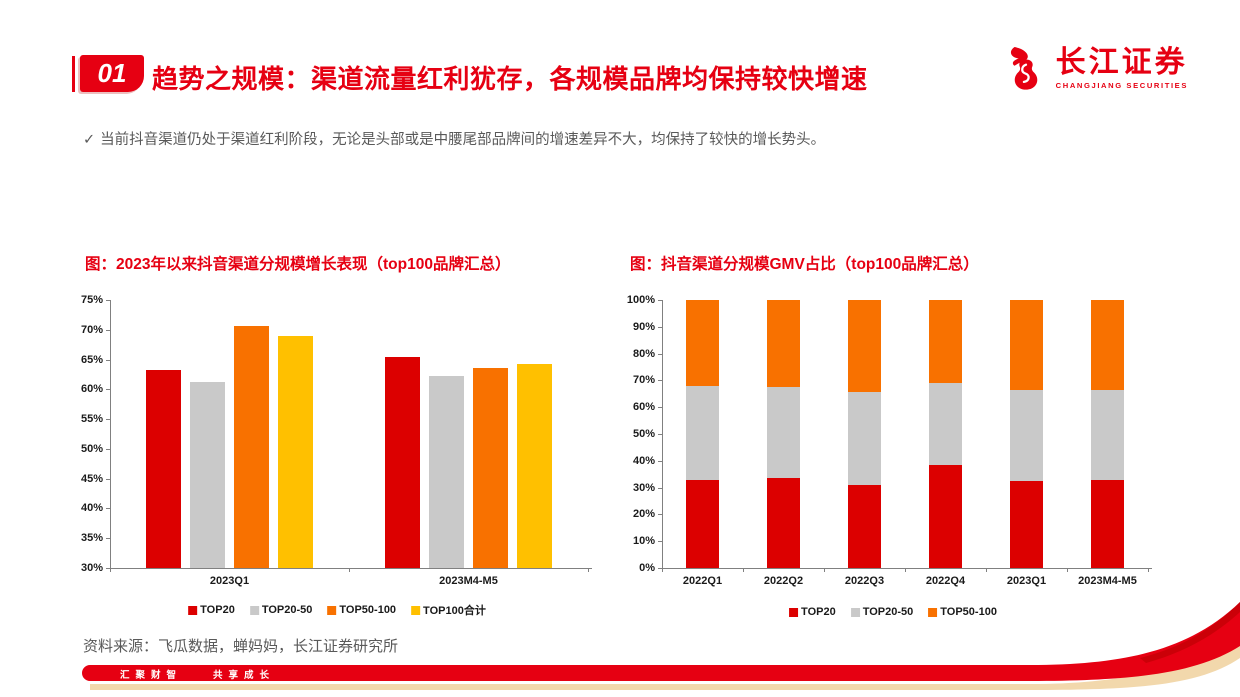  I want to click on company-logo: 长江证券 CHANGJIANG SECURITIES, so click(1095, 72).